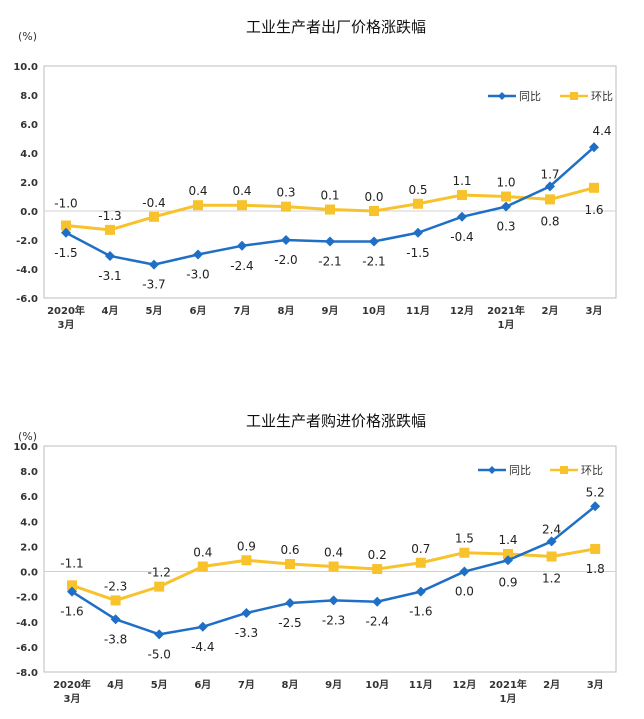 This screenshot has width=644, height=719. I want to click on legend-label: 环比, so click(602, 96).